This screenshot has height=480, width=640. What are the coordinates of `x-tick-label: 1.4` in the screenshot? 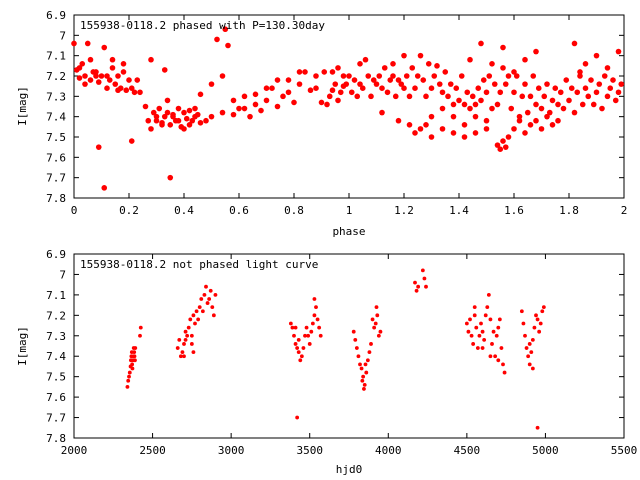 It's located at (459, 210).